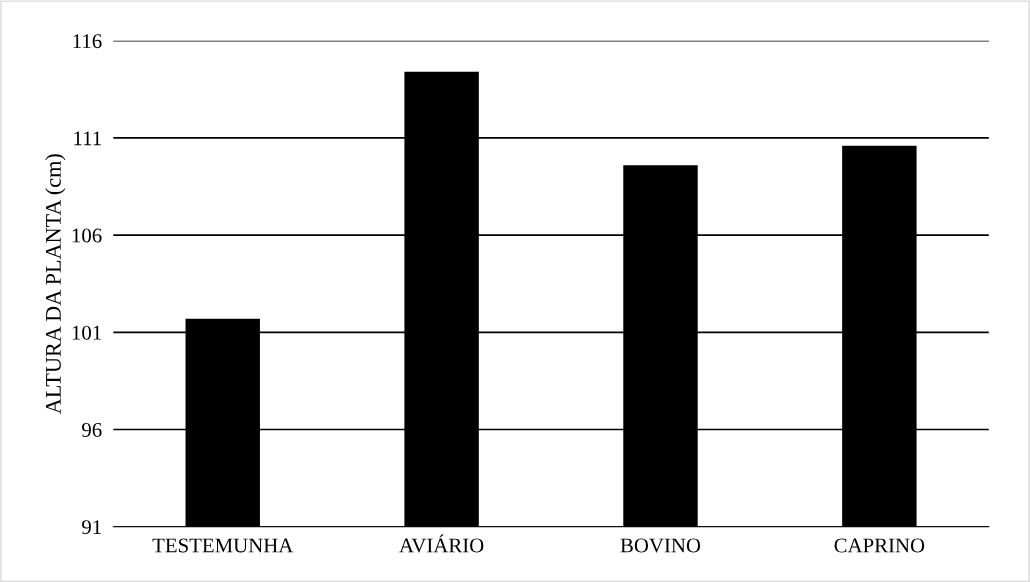 The height and width of the screenshot is (582, 1030). I want to click on x-tick-label: CAPRINO, so click(879, 545).